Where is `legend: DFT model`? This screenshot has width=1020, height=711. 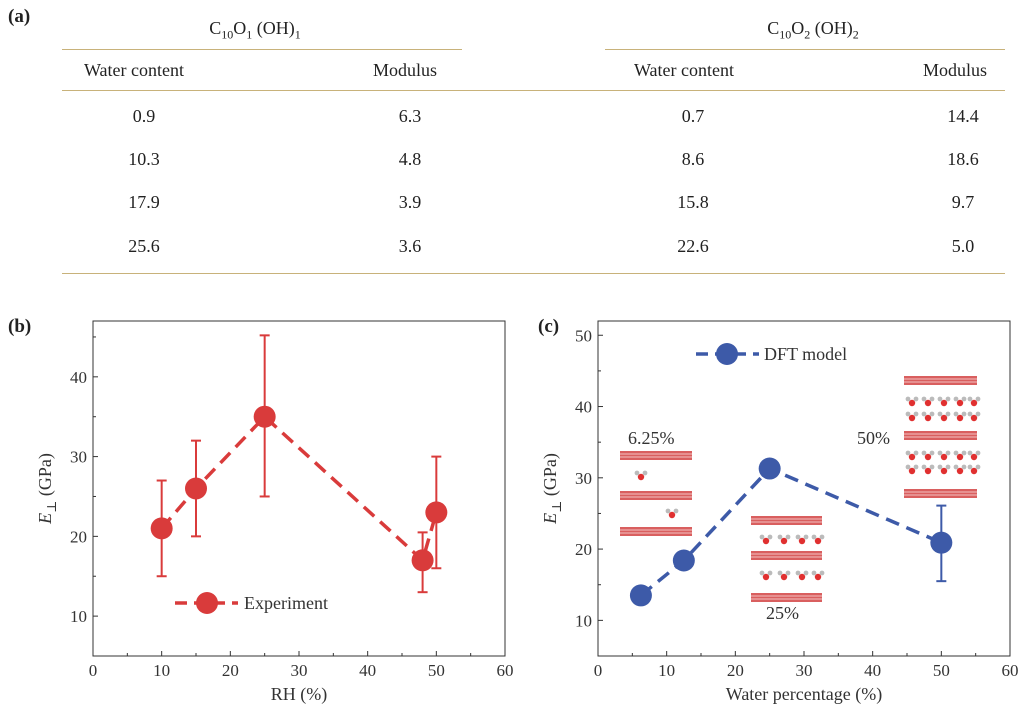
legend: DFT model is located at coordinates (771, 354).